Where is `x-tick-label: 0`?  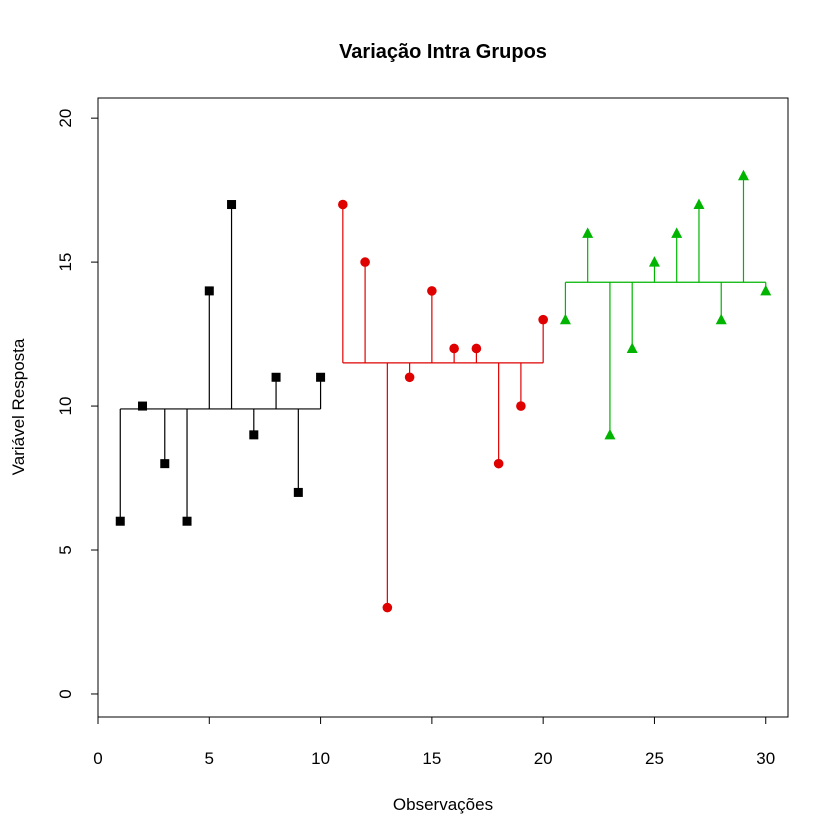
x-tick-label: 0 is located at coordinates (97, 758).